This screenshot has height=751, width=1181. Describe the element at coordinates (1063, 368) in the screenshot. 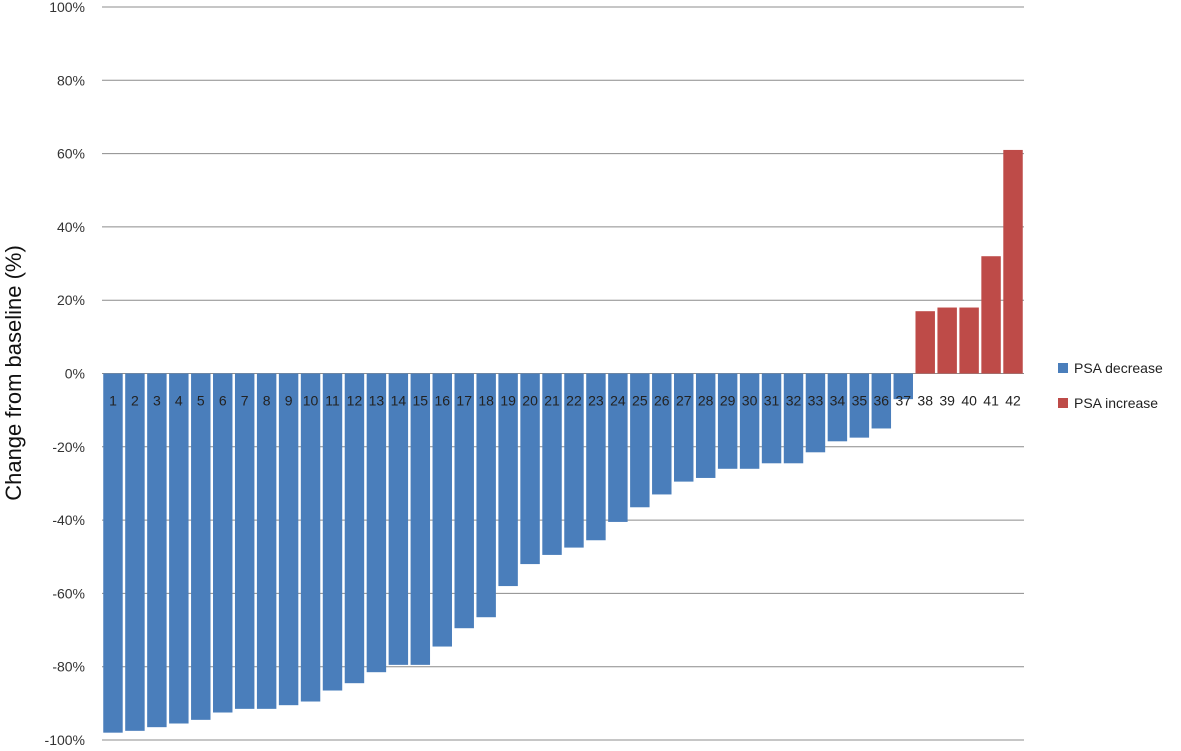

I see `legend-swatch-psa-decrease` at that location.